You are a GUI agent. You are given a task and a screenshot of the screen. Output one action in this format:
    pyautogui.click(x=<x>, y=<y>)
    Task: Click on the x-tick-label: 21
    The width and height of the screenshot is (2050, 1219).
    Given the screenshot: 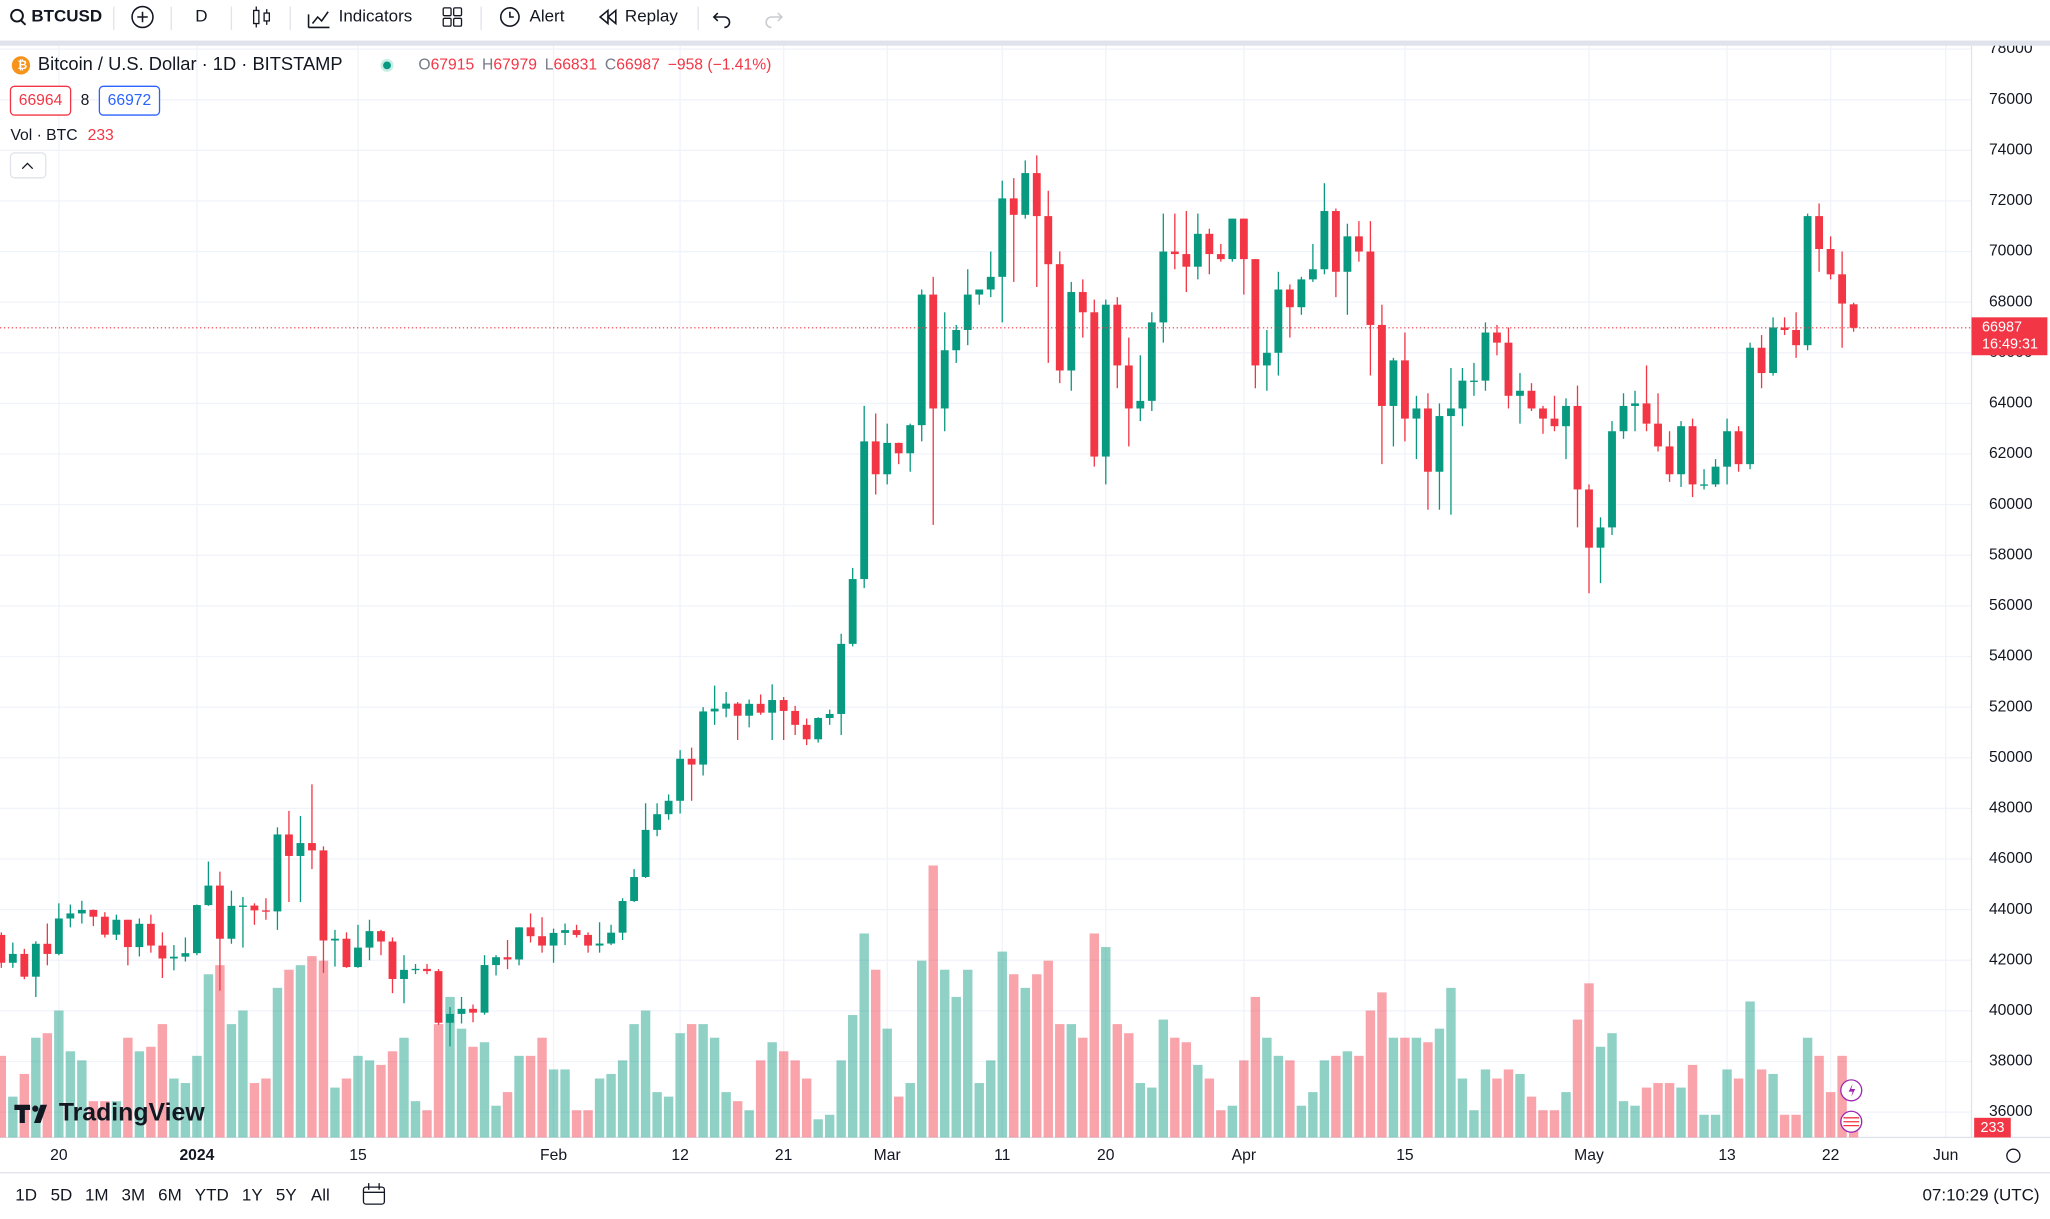 What is the action you would take?
    pyautogui.click(x=783, y=1155)
    